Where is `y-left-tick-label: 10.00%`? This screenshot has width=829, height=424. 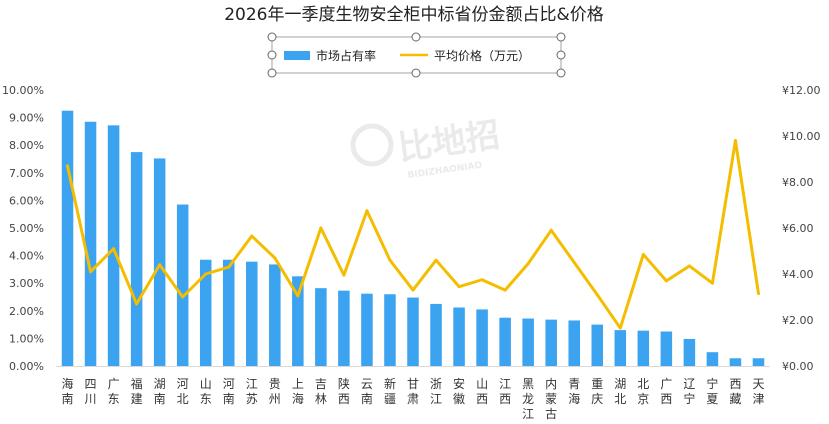 y-left-tick-label: 10.00% is located at coordinates (23, 90).